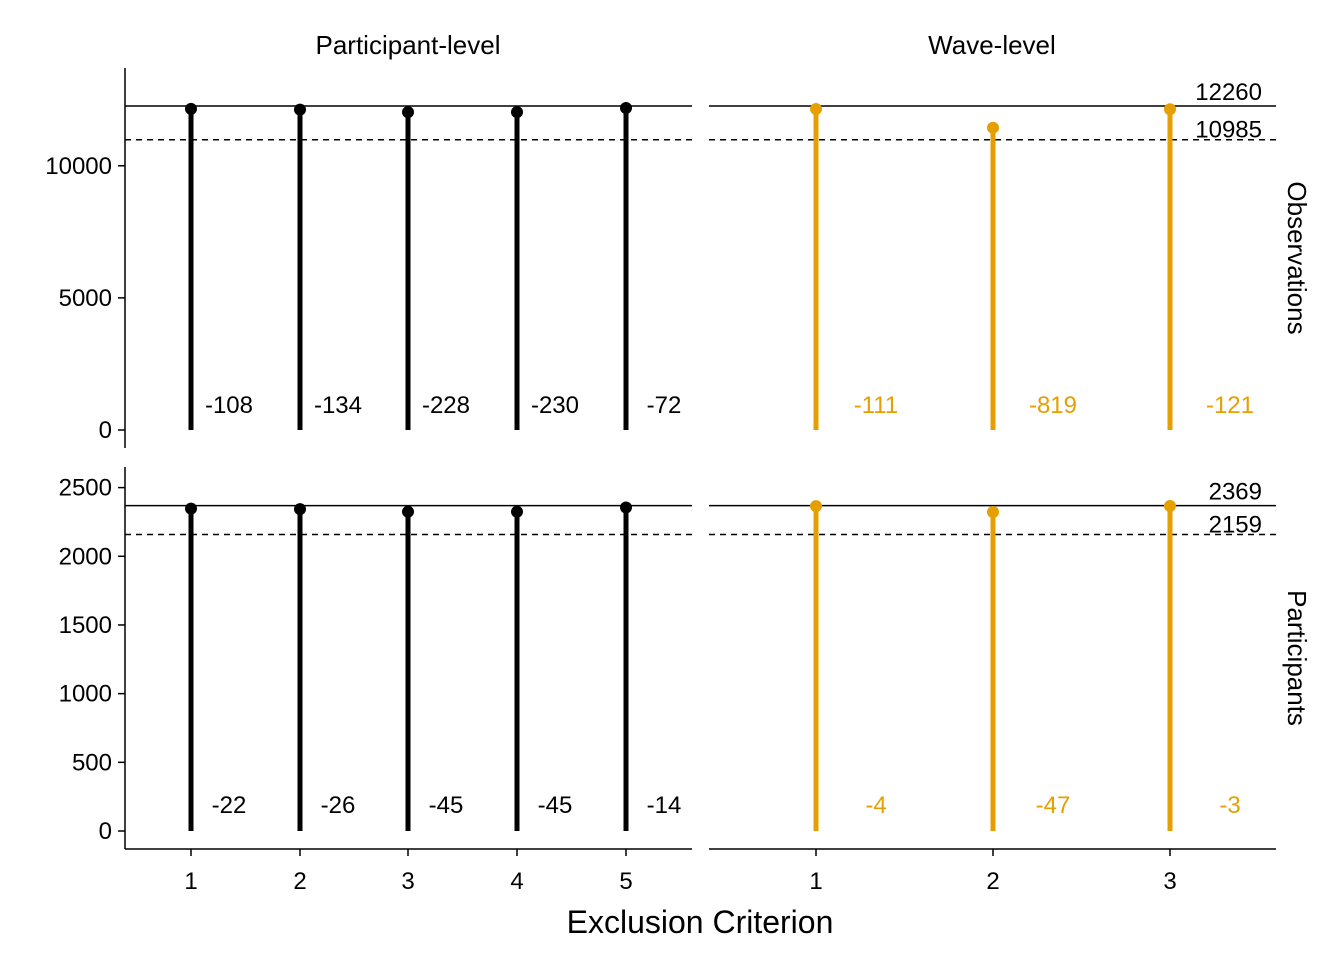  What do you see at coordinates (1235, 492) in the screenshot?
I see `ref-label-solid-wave-level-participants: 2369` at bounding box center [1235, 492].